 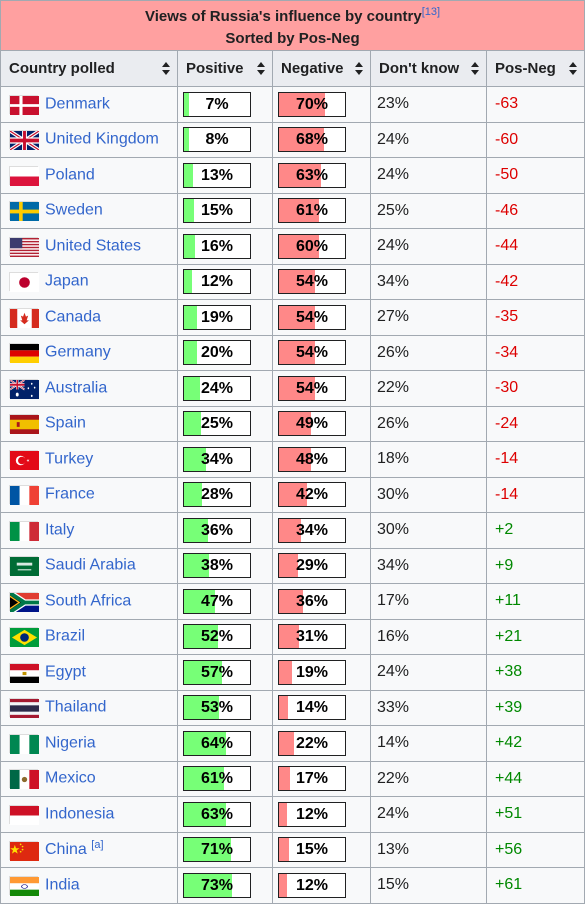 I want to click on positive-bar: 47%, so click(x=217, y=601).